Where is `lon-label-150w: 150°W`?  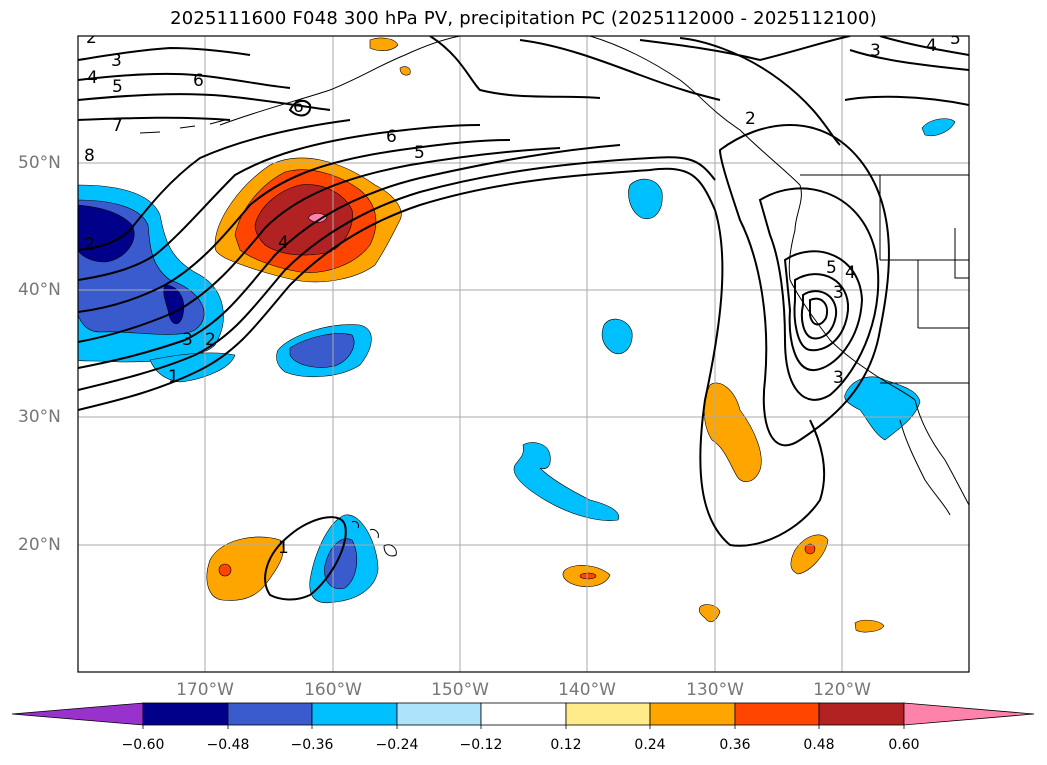
lon-label-150w: 150°W is located at coordinates (460, 690).